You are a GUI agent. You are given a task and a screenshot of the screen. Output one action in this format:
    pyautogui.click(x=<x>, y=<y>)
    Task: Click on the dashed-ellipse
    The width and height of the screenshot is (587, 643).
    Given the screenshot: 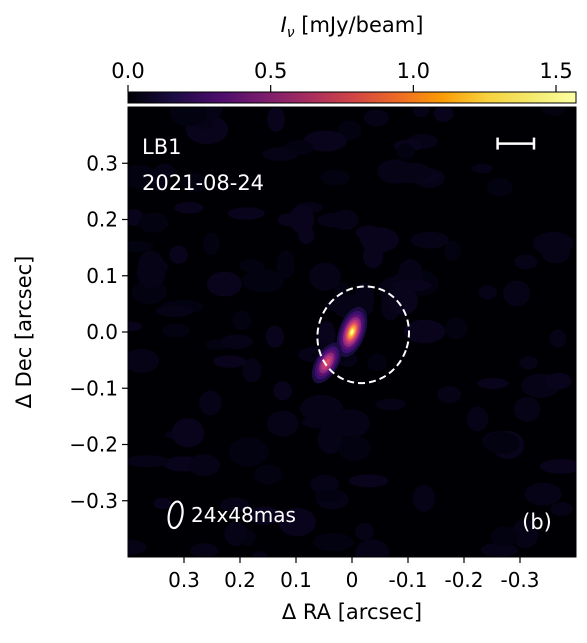 What is the action you would take?
    pyautogui.click(x=363, y=335)
    